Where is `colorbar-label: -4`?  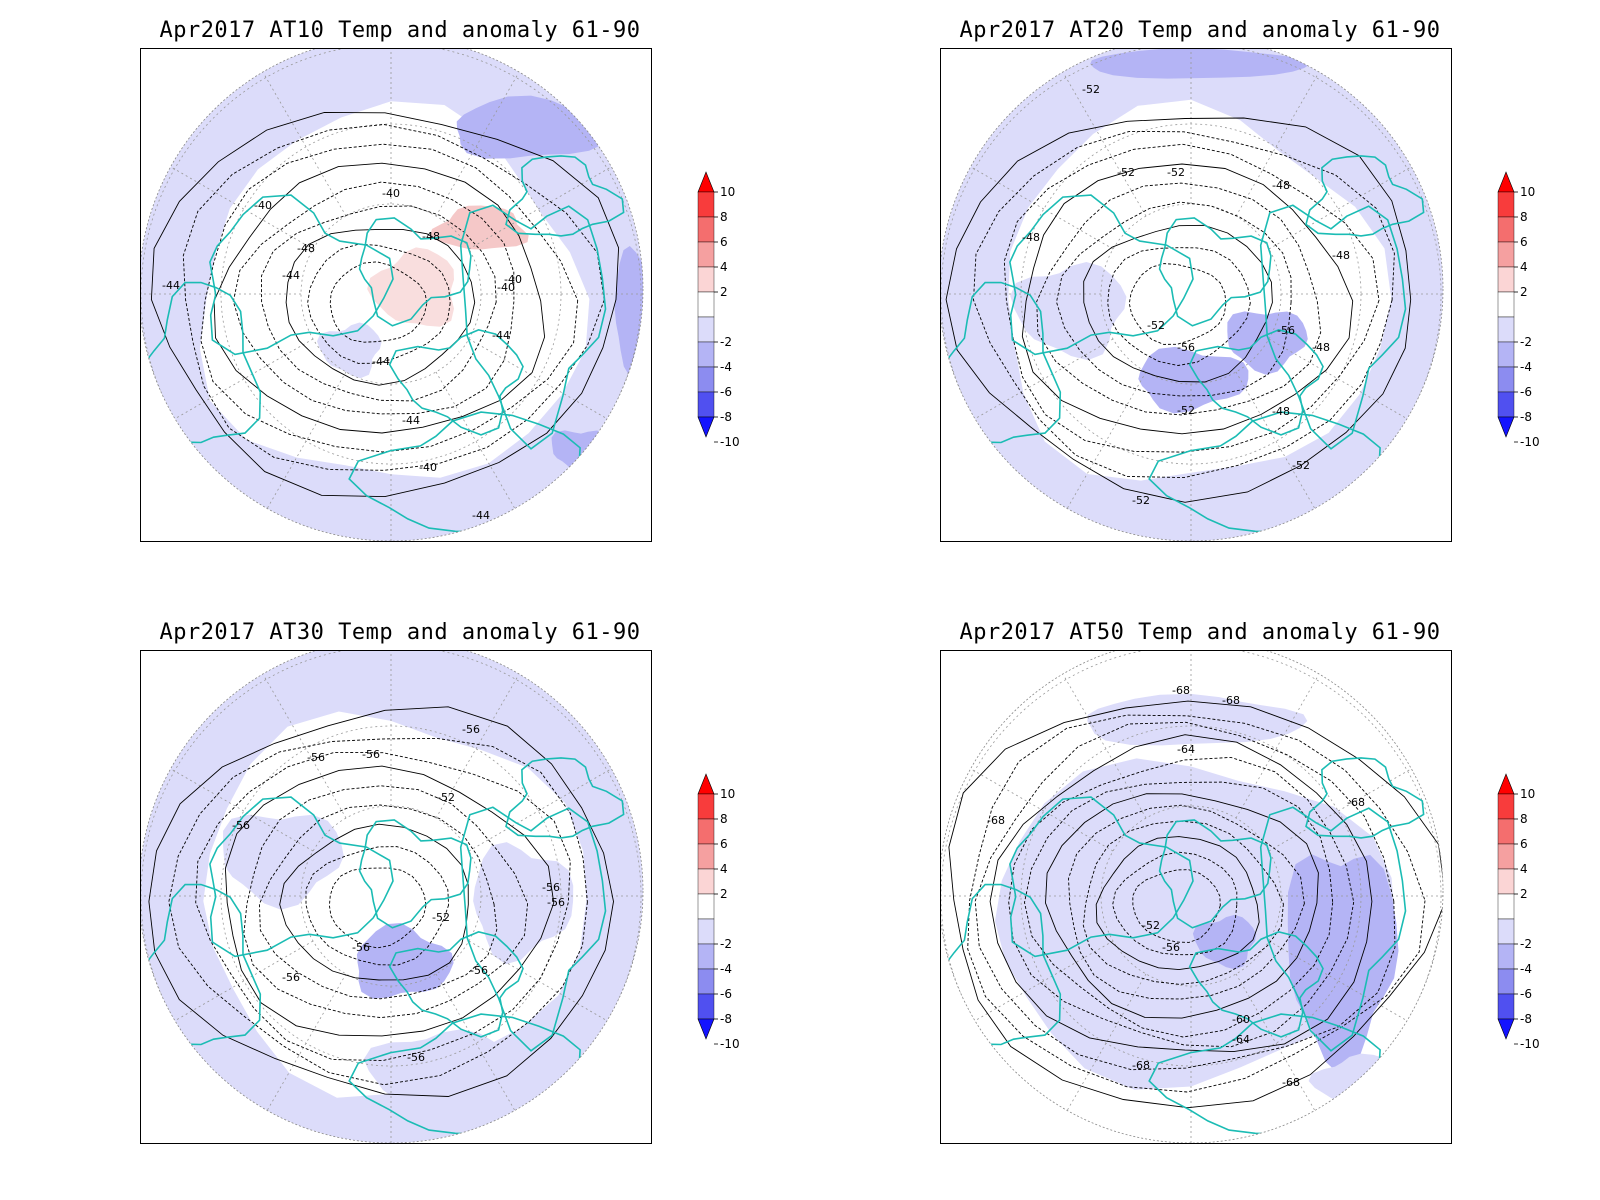 colorbar-label: -4 is located at coordinates (726, 969).